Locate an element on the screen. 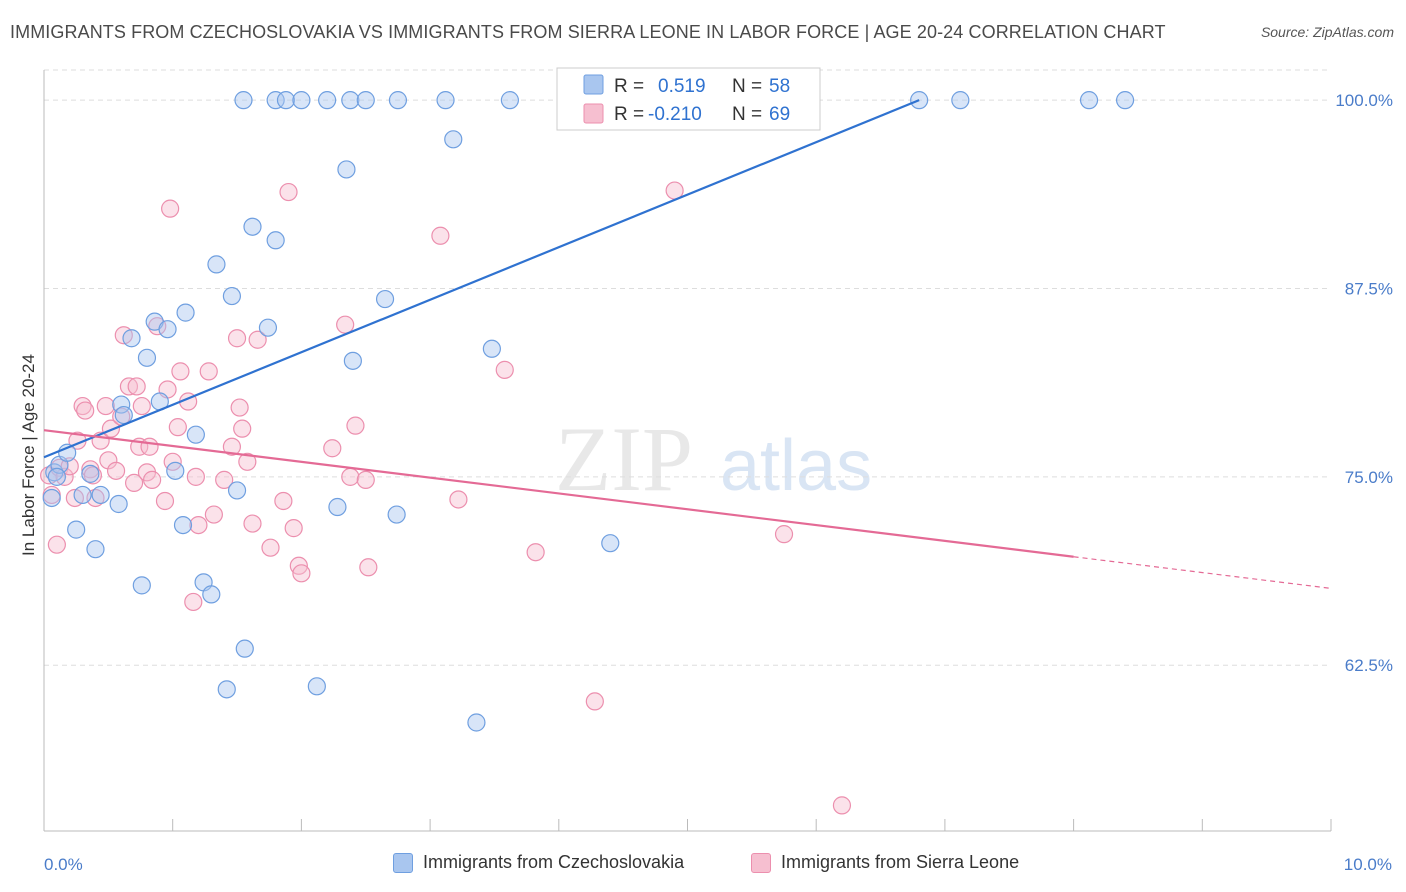 This screenshot has width=1406, height=892. bottom-legend-label-czechoslovakia: Immigrants from Czechoslovakia is located at coordinates (554, 862).